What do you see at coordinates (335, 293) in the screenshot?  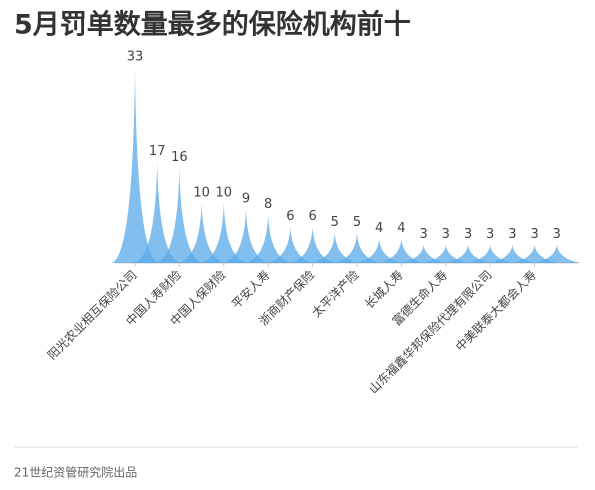 I see `x-tick-label: 太平洋产险` at bounding box center [335, 293].